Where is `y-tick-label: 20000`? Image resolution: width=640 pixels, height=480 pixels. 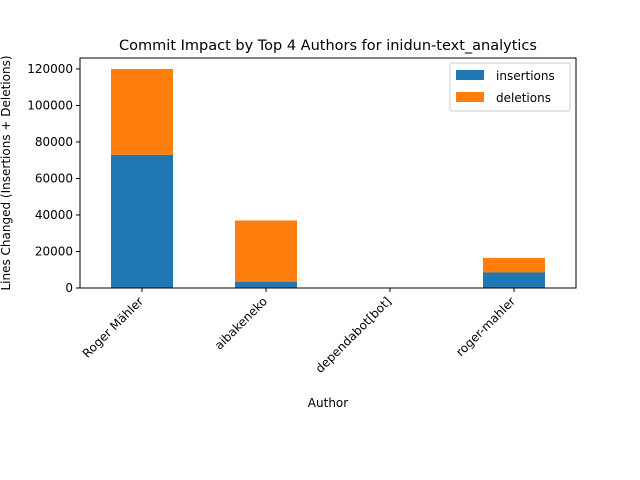 y-tick-label: 20000 is located at coordinates (54, 251).